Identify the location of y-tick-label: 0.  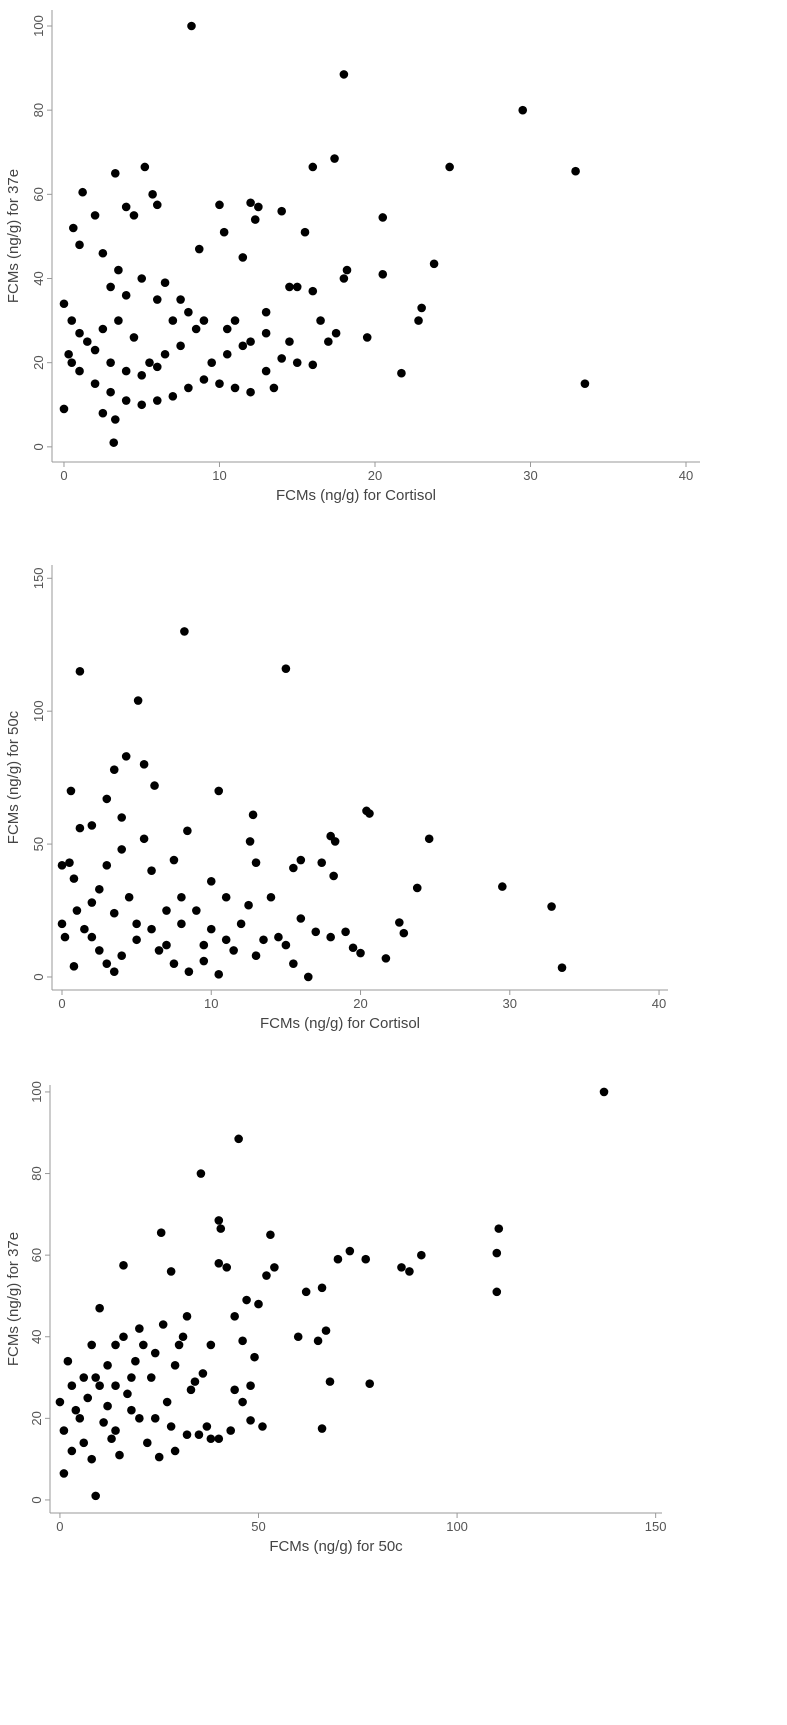
(38, 976).